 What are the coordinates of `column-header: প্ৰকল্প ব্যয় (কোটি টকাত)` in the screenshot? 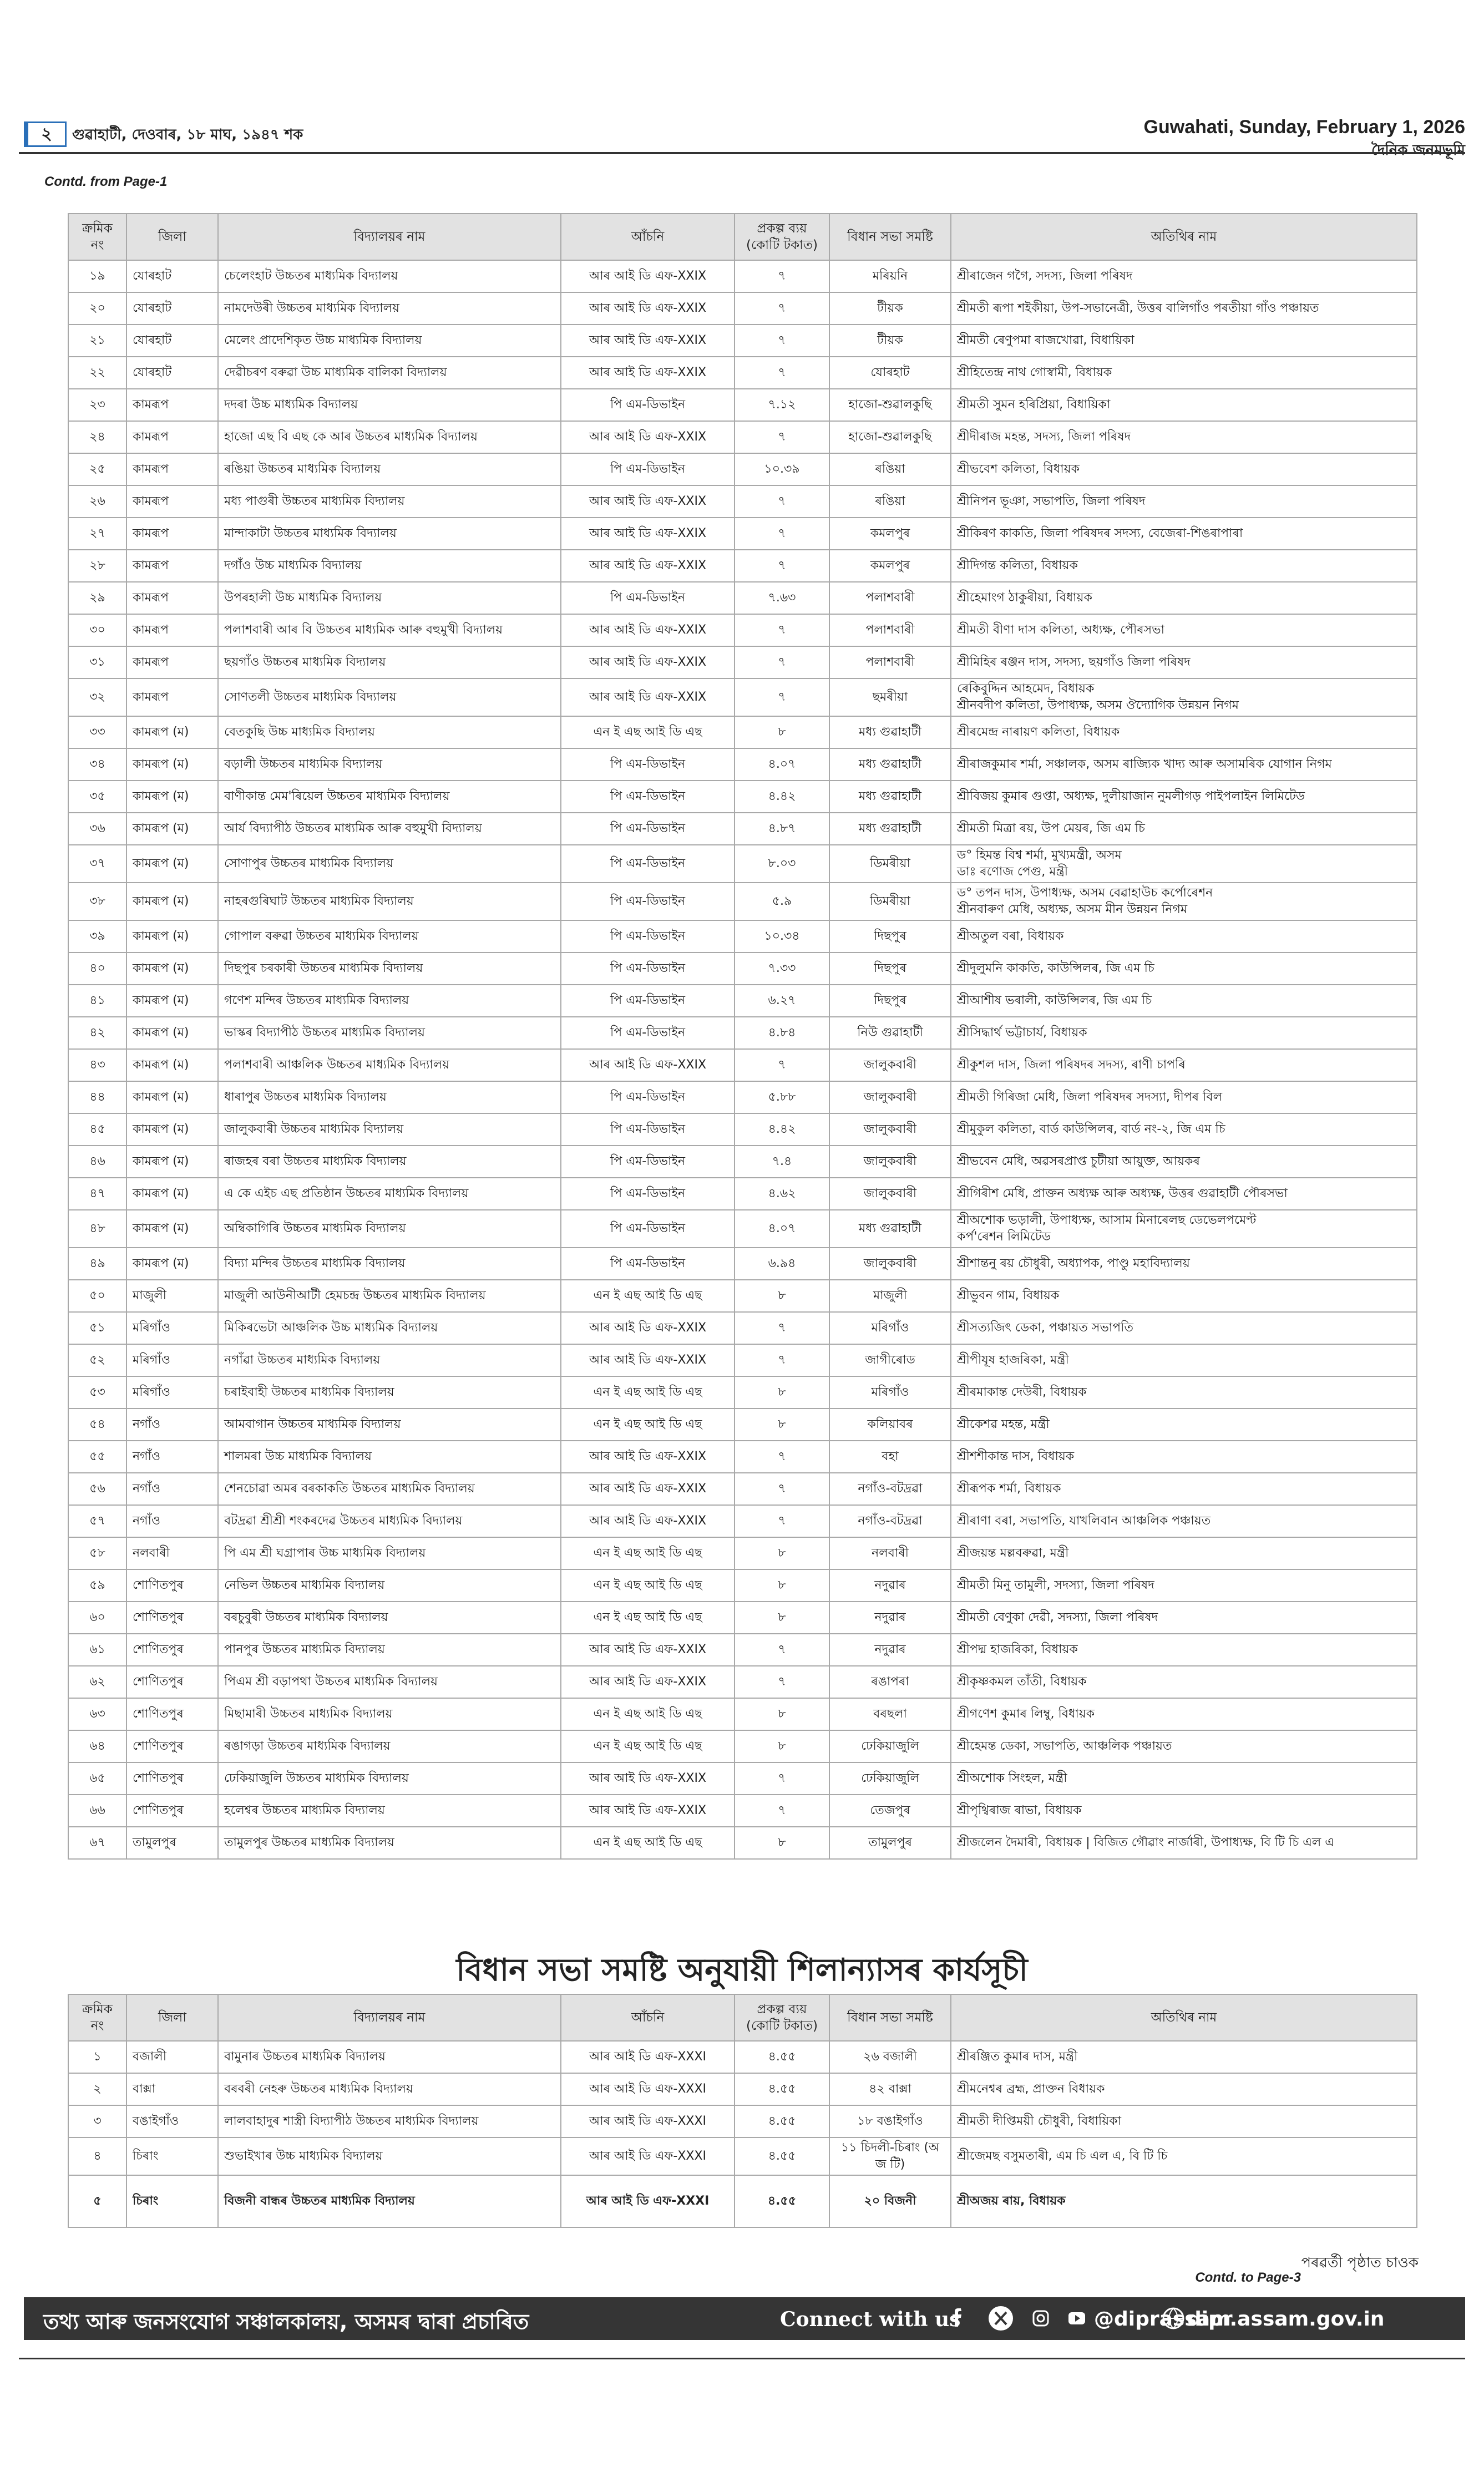 It's located at (782, 2018).